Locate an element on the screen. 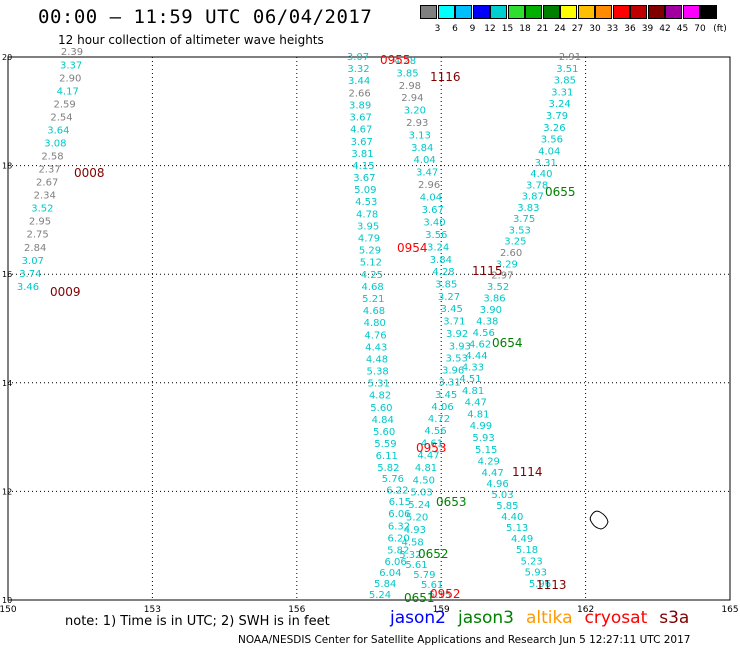 The image size is (740, 650). legend-label: 24 is located at coordinates (560, 29).